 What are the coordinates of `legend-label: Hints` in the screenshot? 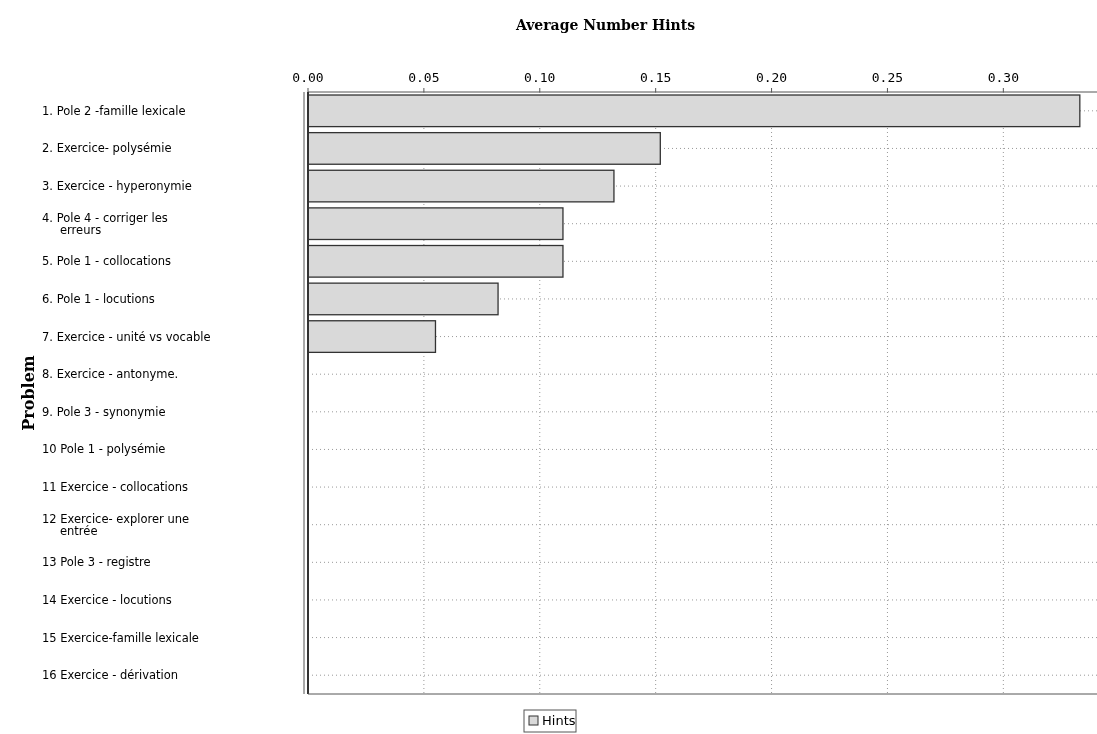 It's located at (559, 720).